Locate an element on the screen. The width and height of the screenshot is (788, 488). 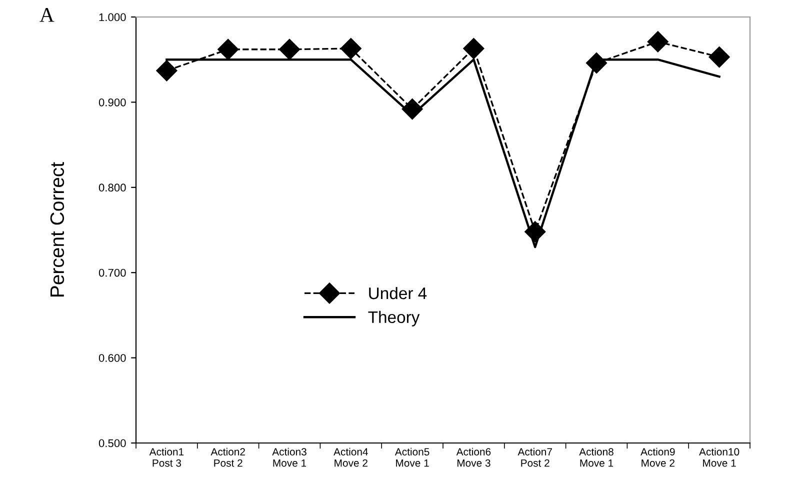
y-tick-label: 0.900 is located at coordinates (112, 102).